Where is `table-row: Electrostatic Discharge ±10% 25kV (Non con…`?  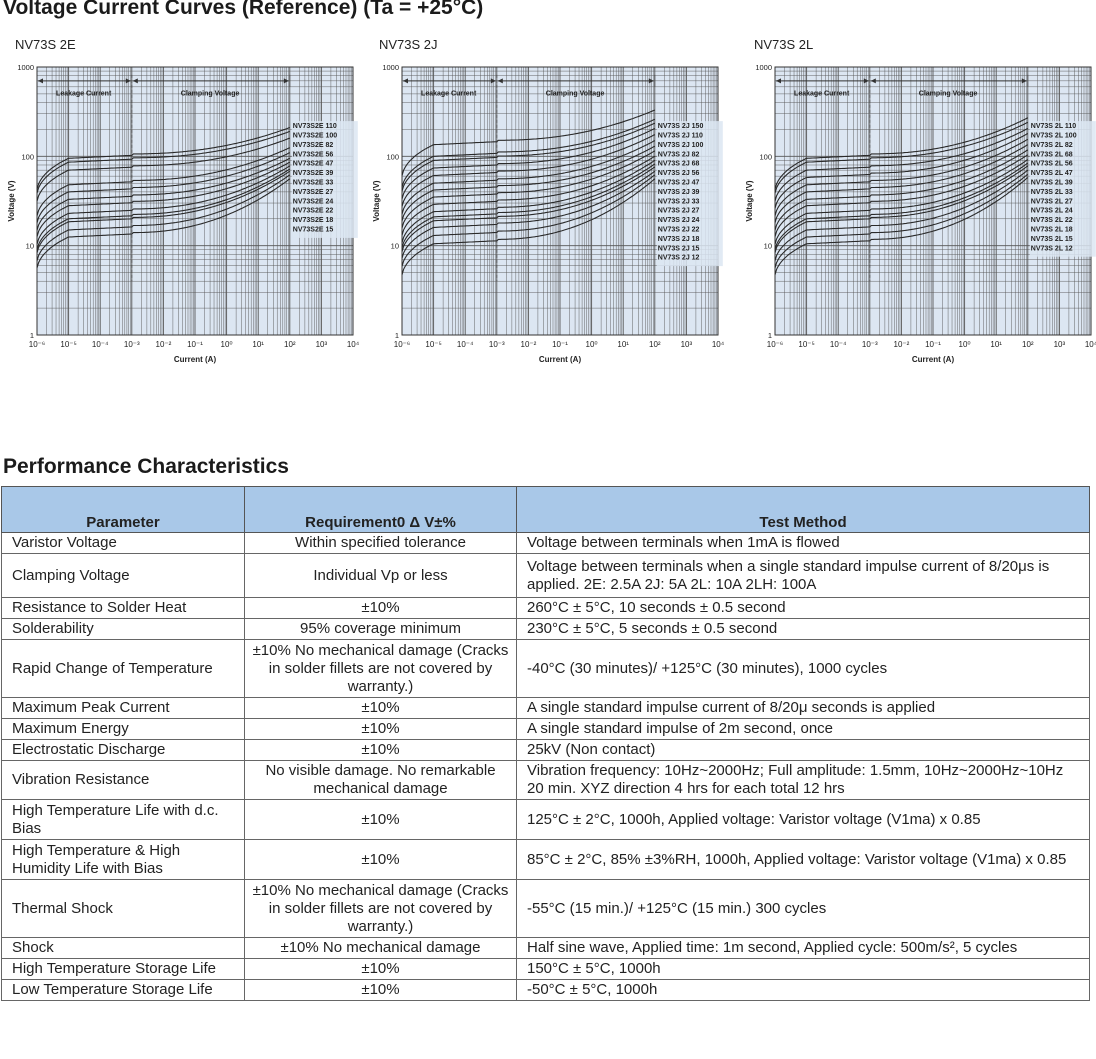
table-row: Electrostatic Discharge ±10% 25kV (Non con… is located at coordinates (545, 750).